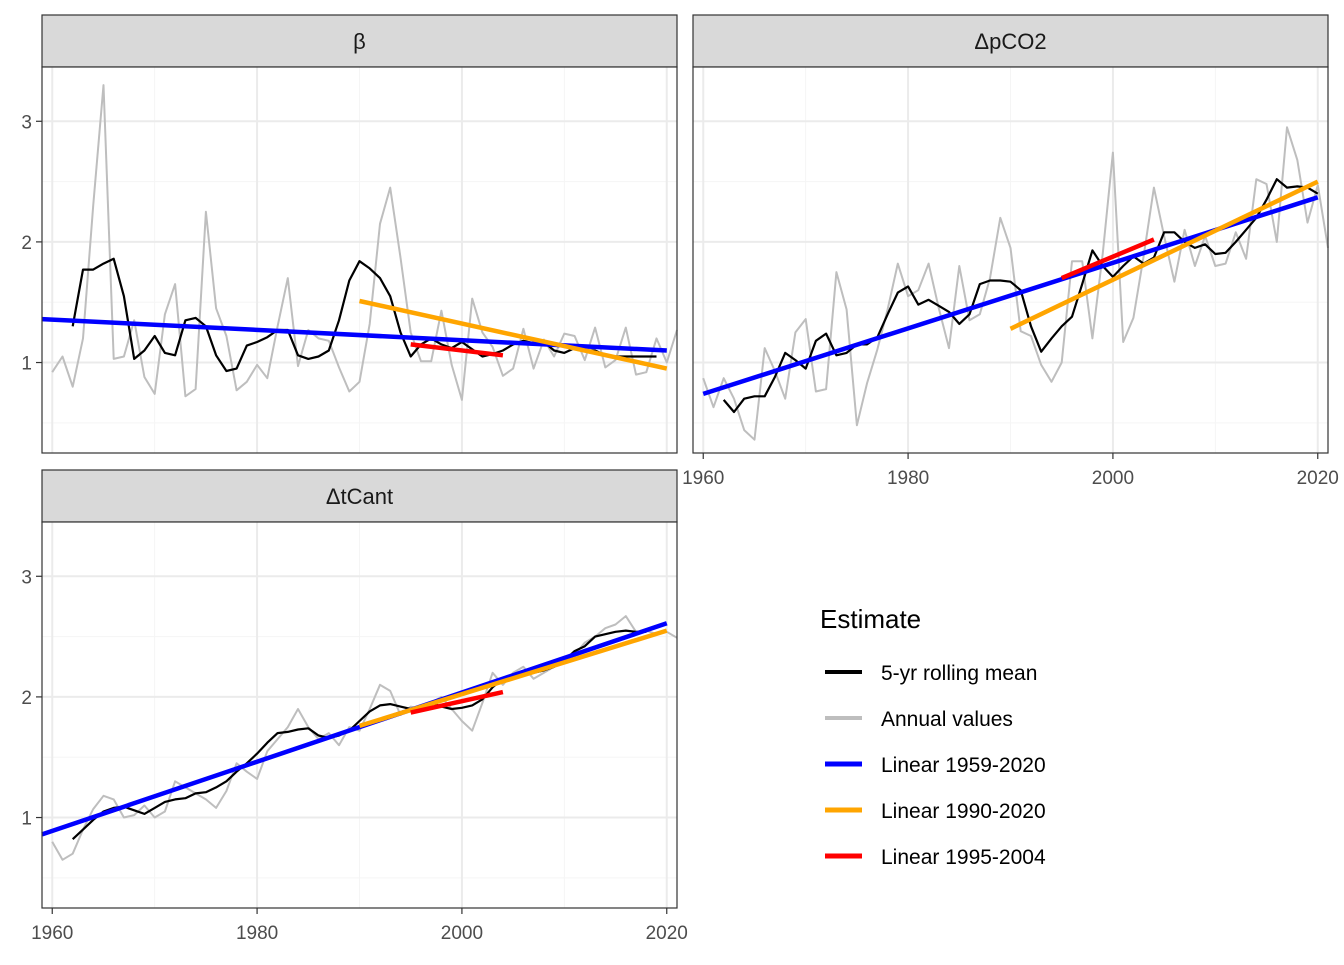 The image size is (1344, 965). I want to click on facet-title: ΔpCO2, so click(1010, 41).